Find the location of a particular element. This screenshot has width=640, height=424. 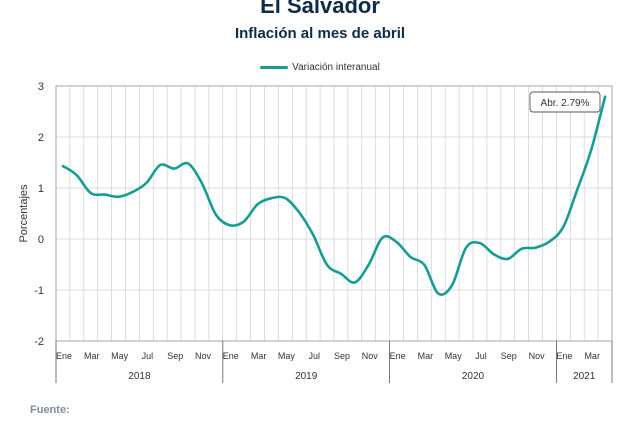

year-label: 2021 is located at coordinates (584, 376).